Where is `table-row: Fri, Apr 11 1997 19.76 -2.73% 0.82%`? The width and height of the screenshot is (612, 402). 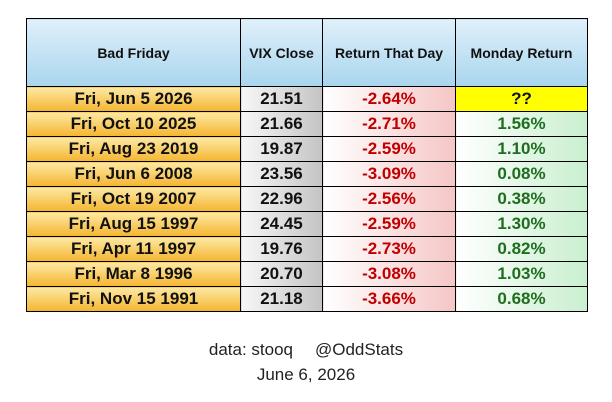
table-row: Fri, Apr 11 1997 19.76 -2.73% 0.82% is located at coordinates (307, 249).